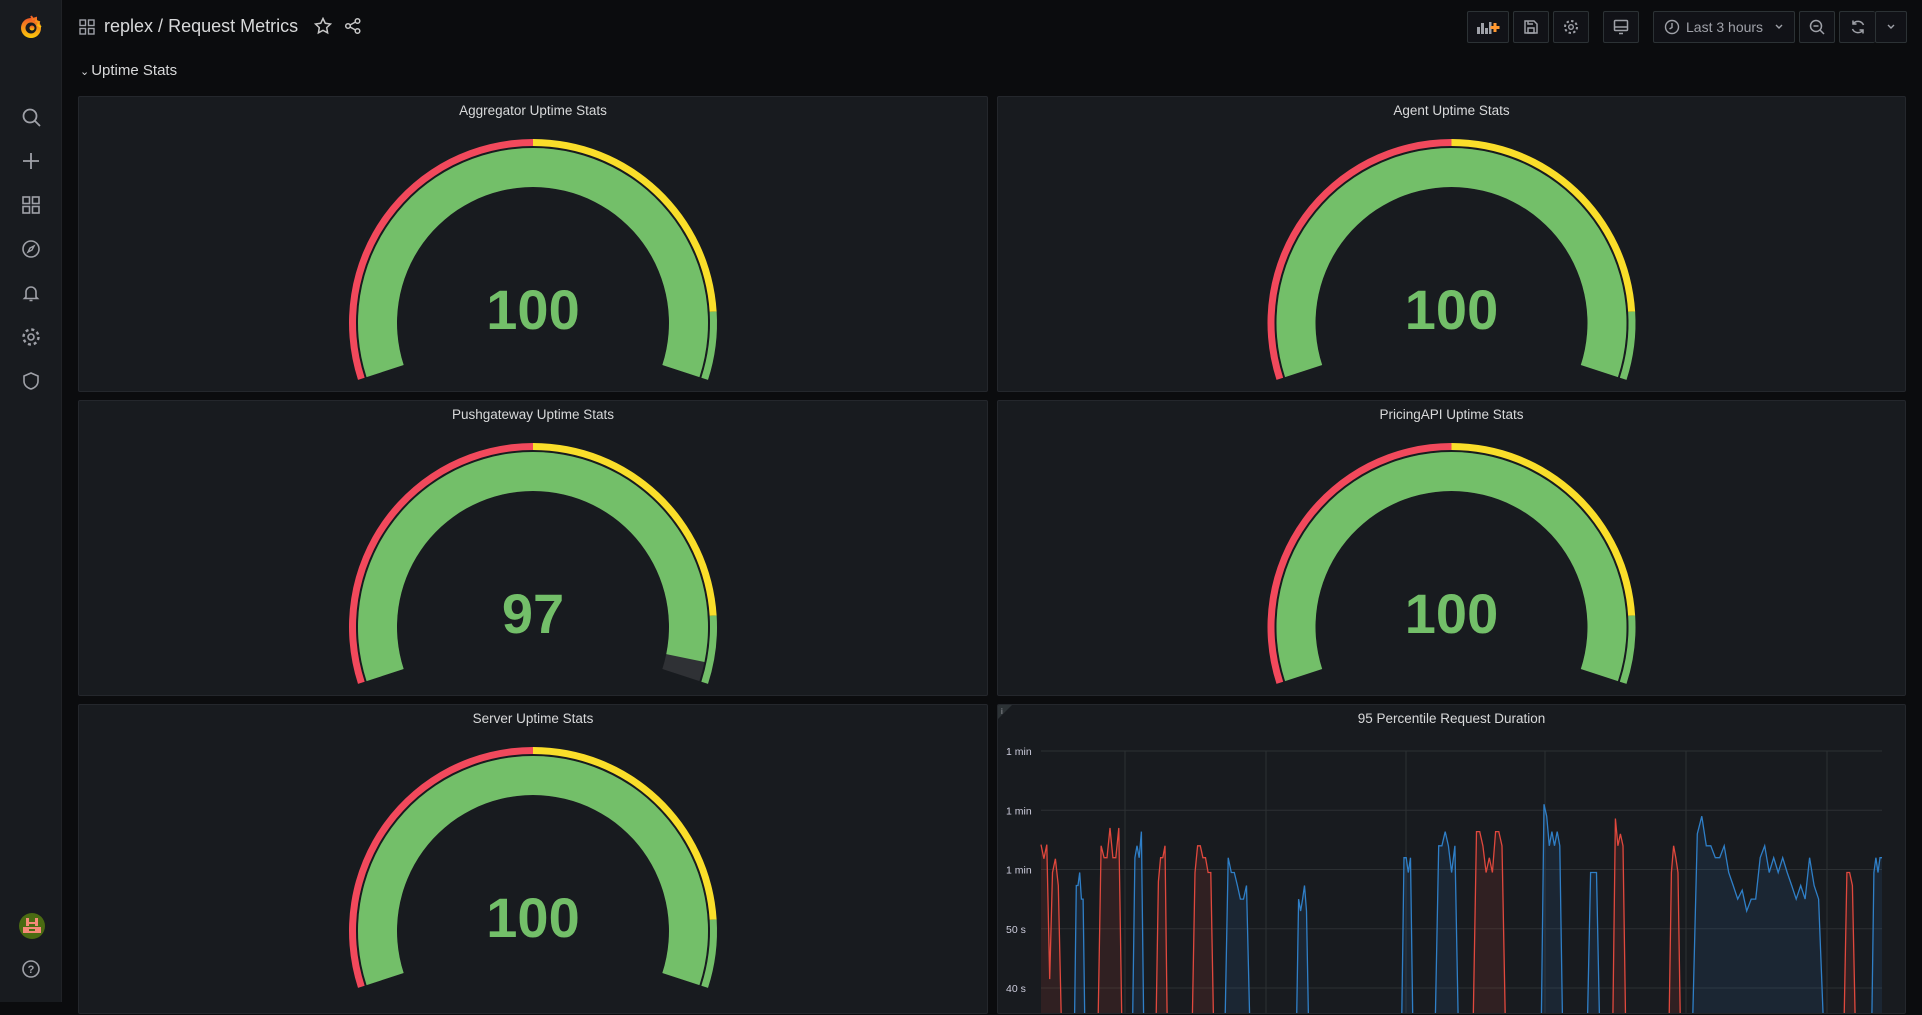  What do you see at coordinates (32, 926) in the screenshot?
I see `user-avatar` at bounding box center [32, 926].